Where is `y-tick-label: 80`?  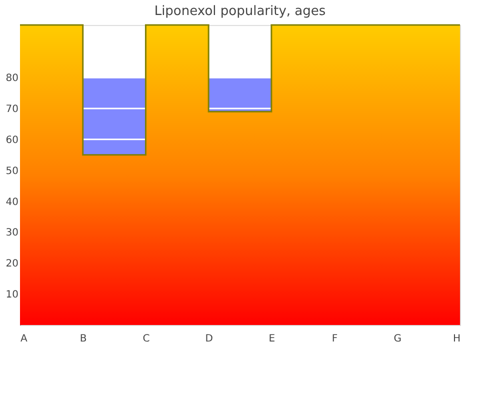 y-tick-label: 80 is located at coordinates (12, 78).